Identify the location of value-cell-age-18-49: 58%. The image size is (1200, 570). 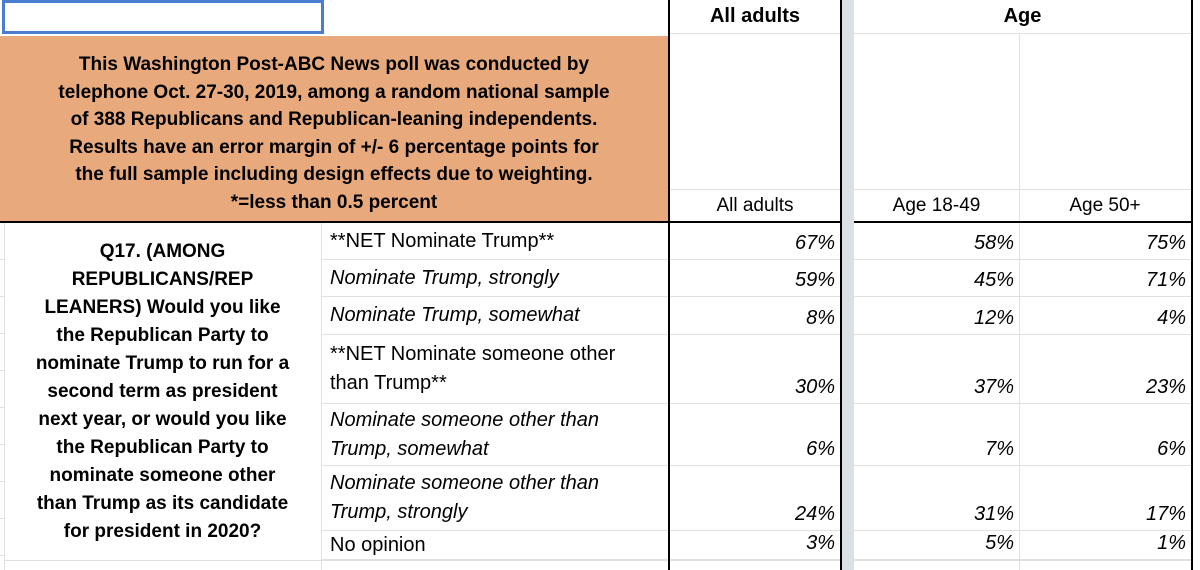
(936, 241).